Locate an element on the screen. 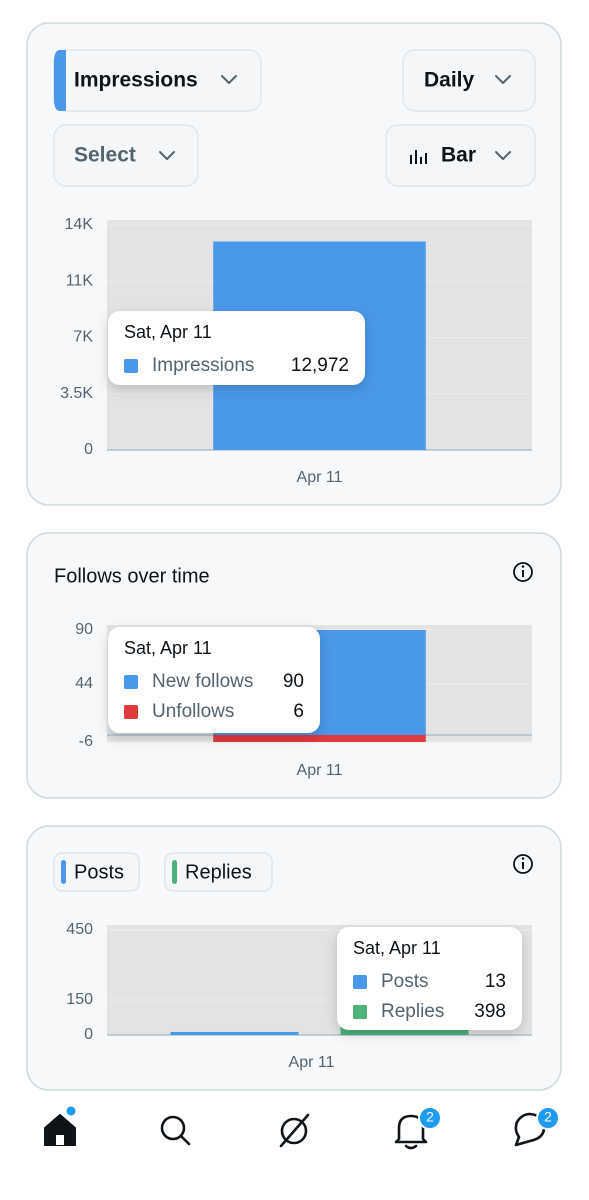 This screenshot has height=1200, width=589. legend-toggle: Replies is located at coordinates (218, 872).